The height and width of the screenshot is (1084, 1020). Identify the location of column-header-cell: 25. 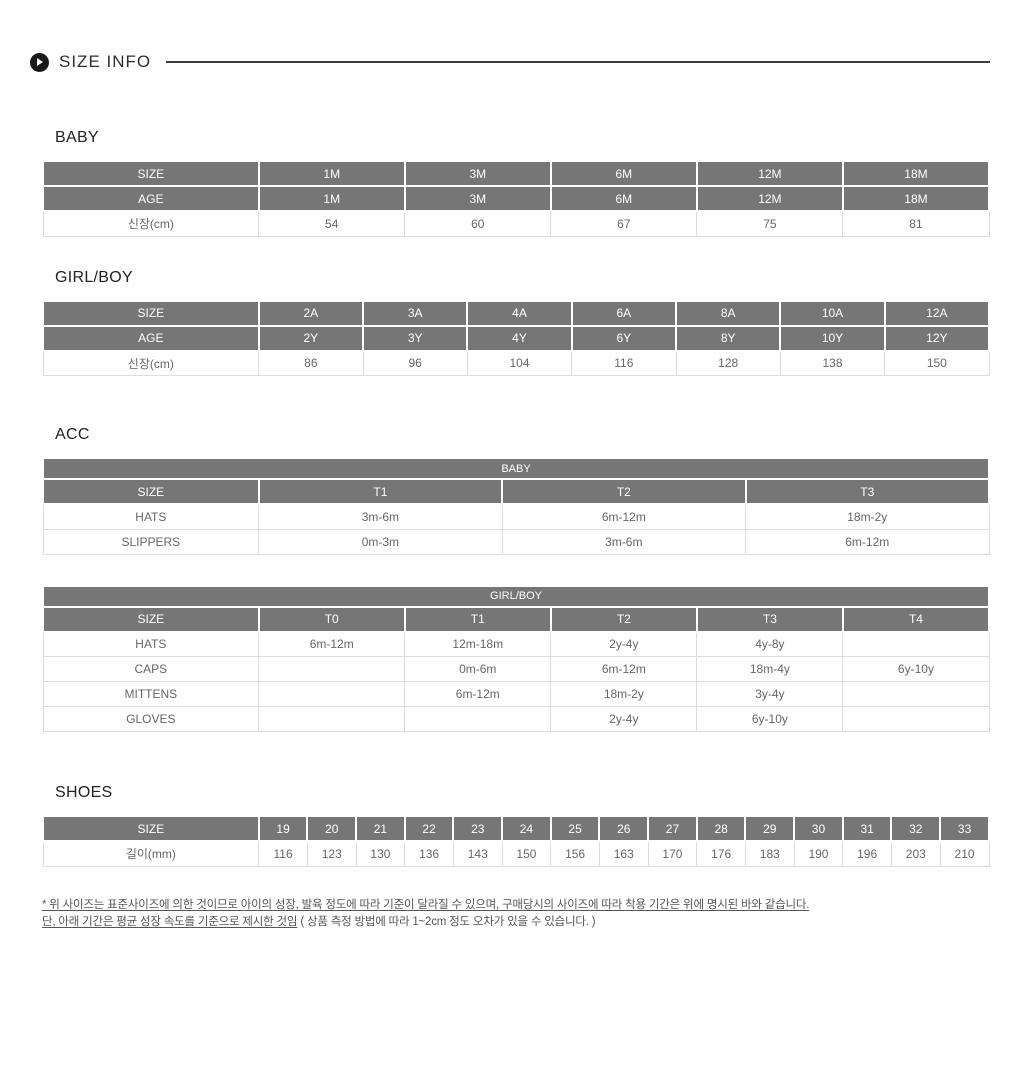
(575, 828).